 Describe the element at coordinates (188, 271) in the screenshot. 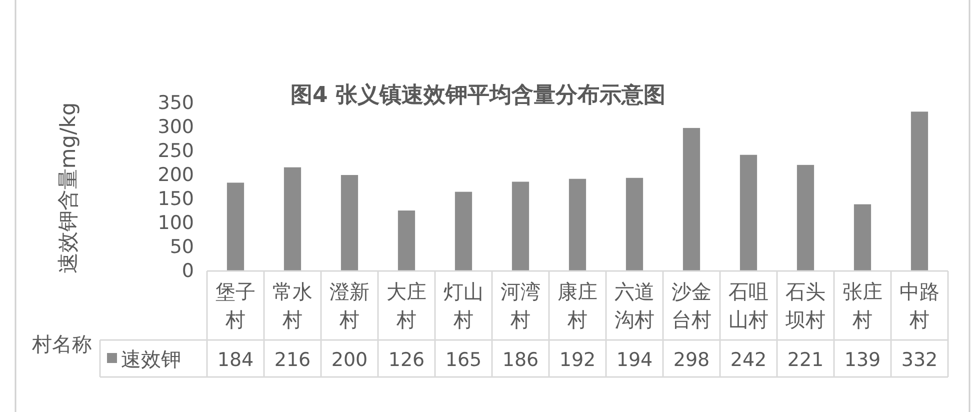

I see `y-tick-label: 0` at that location.